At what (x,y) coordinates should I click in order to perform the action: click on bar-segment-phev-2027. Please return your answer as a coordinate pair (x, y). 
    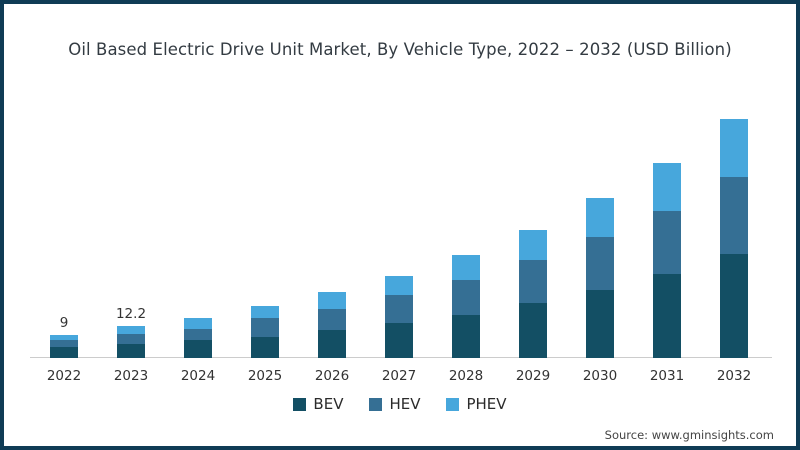
    Looking at the image, I should click on (399, 285).